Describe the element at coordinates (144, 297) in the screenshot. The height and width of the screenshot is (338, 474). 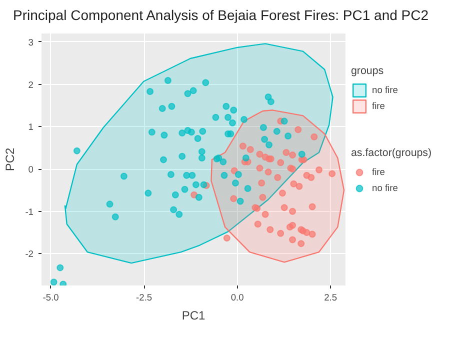
I see `x-tick-label: -2.5` at that location.